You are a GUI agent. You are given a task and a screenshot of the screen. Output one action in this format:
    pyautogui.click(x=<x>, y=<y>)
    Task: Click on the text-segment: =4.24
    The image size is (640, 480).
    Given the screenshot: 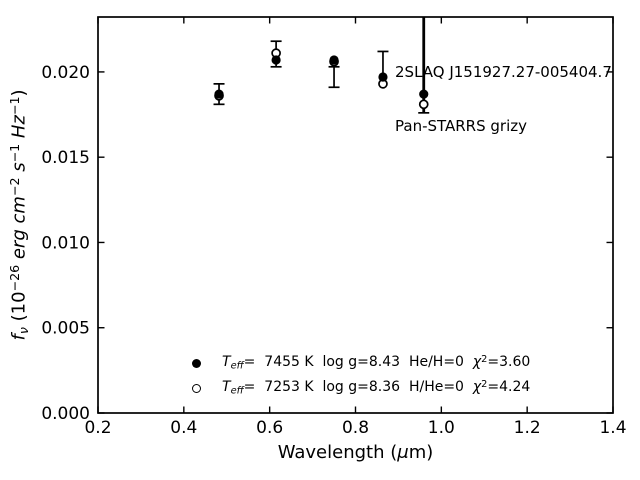 What is the action you would take?
    pyautogui.click(x=509, y=387)
    